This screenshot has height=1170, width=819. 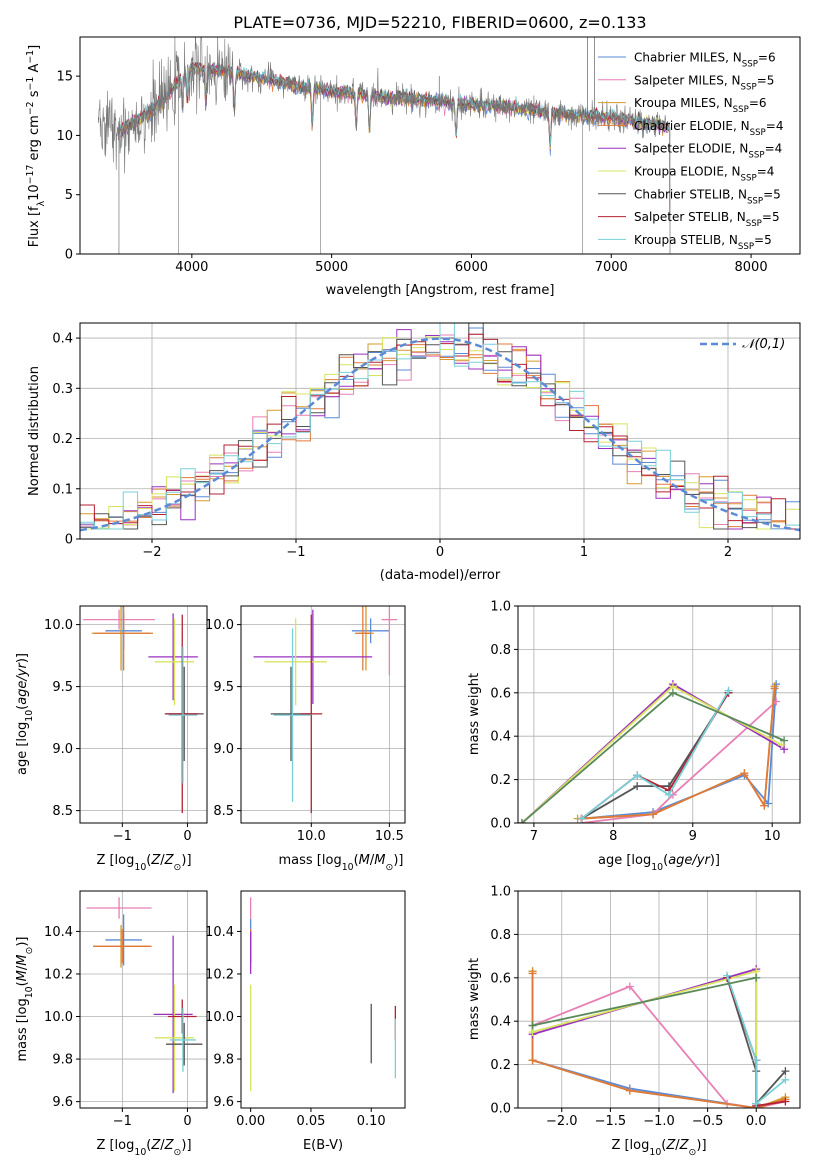 I want to click on x-tick-label: 0.00, so click(x=250, y=1121).